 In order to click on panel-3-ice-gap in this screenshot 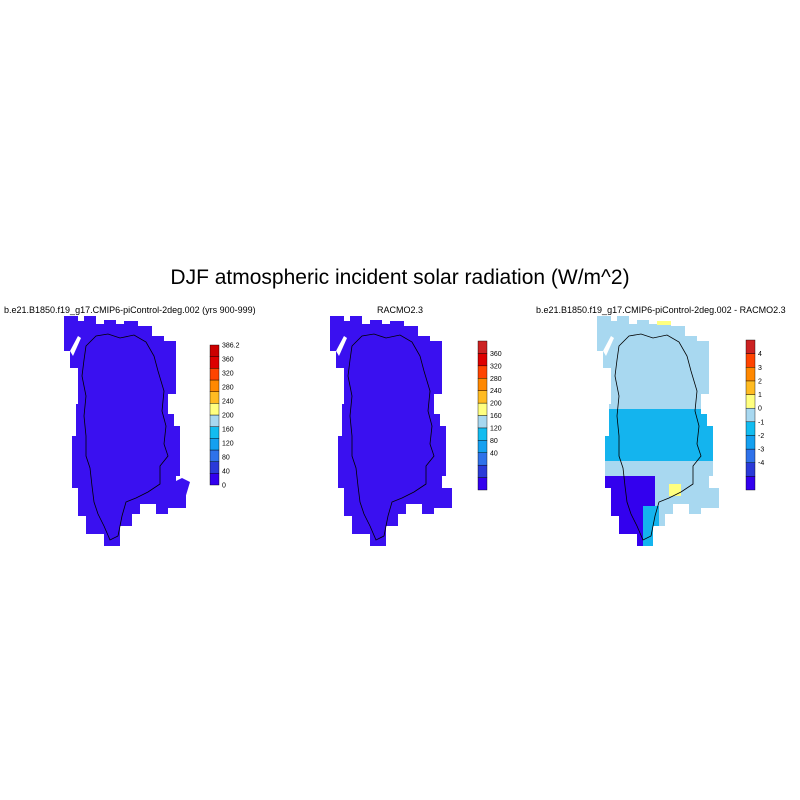, I will do `click(608, 346)`.